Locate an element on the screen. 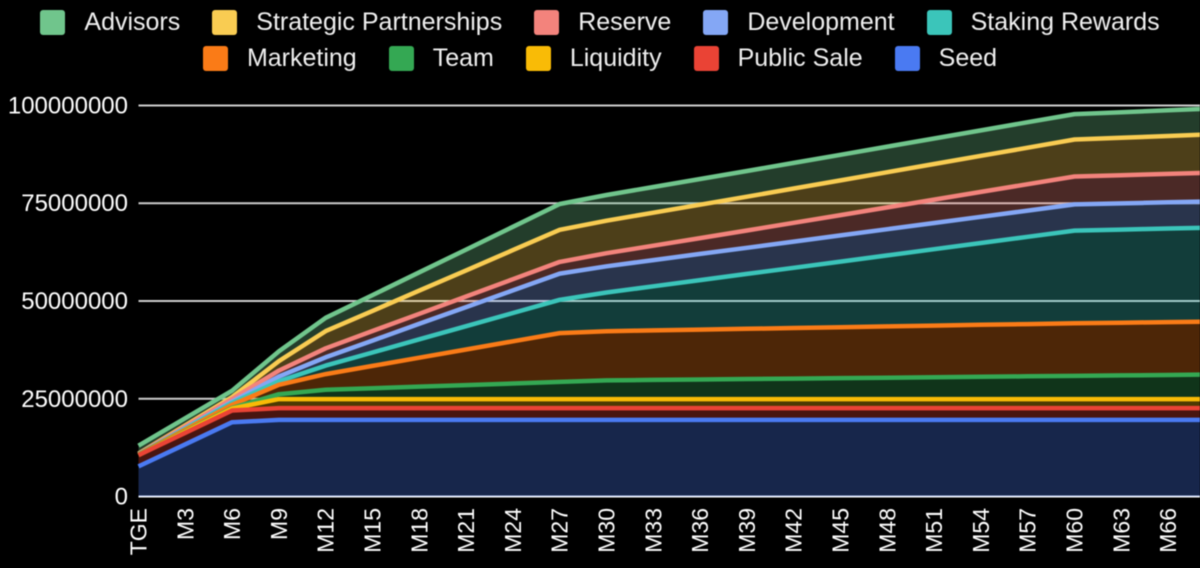  svg-text: TGE is located at coordinates (139, 531).